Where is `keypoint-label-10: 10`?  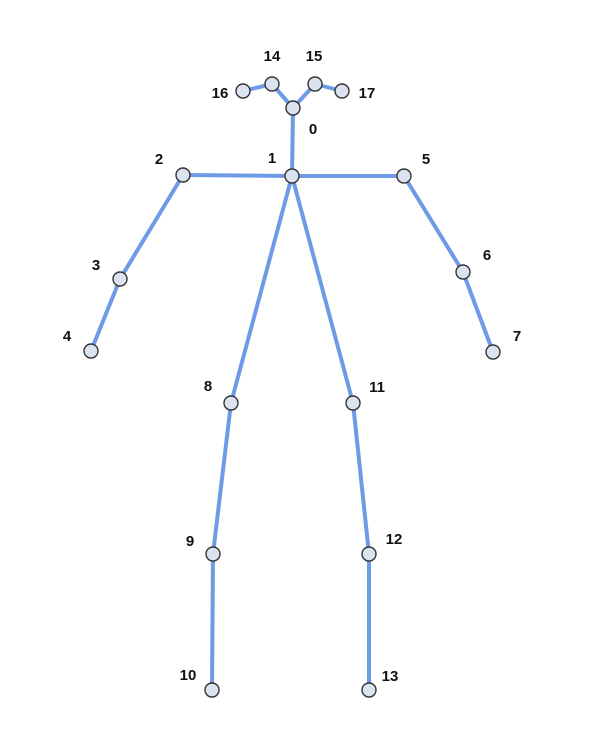
keypoint-label-10: 10 is located at coordinates (188, 675).